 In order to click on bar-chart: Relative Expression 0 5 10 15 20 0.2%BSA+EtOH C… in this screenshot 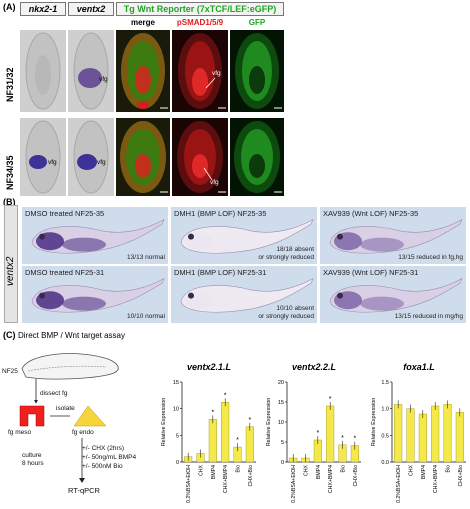, I will do `click(313, 441)`.